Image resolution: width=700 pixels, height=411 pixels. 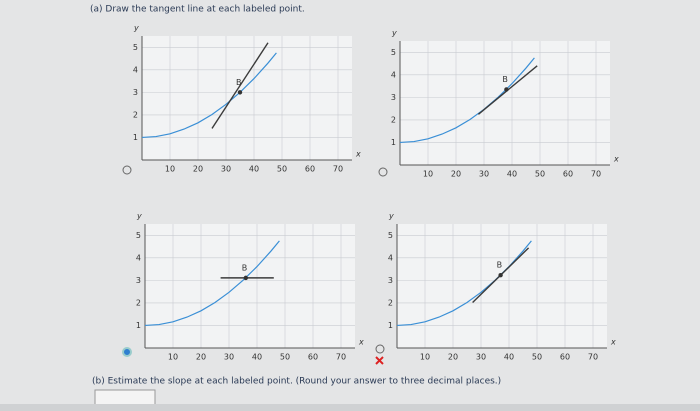 What do you see at coordinates (379, 360) in the screenshot?
I see `wrong-mark` at bounding box center [379, 360].